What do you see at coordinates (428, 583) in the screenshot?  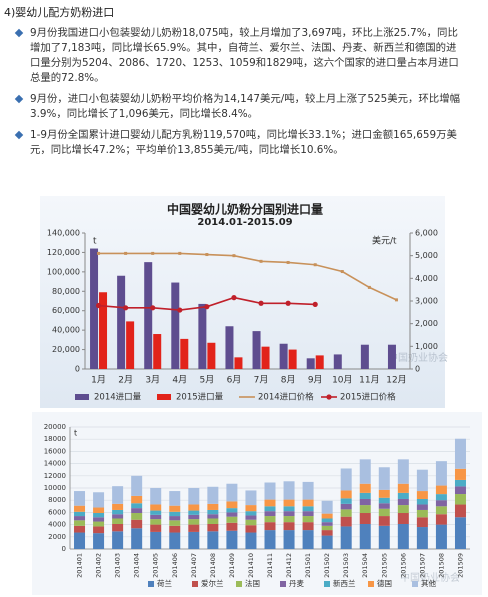 I see `legend-label: 其他` at bounding box center [428, 583].